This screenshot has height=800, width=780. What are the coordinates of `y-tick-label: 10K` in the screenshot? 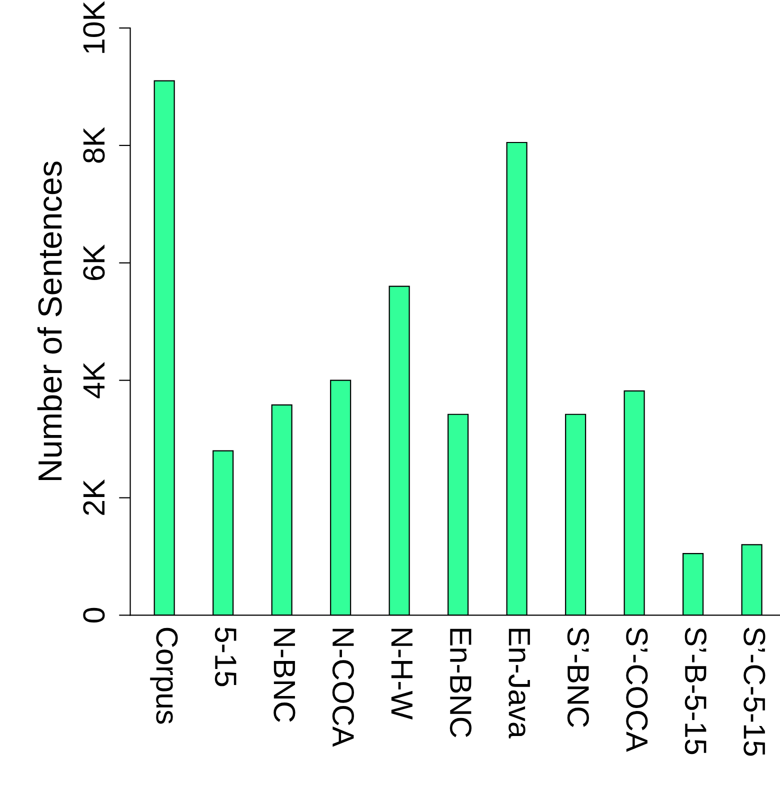 It's located at (94, 27).